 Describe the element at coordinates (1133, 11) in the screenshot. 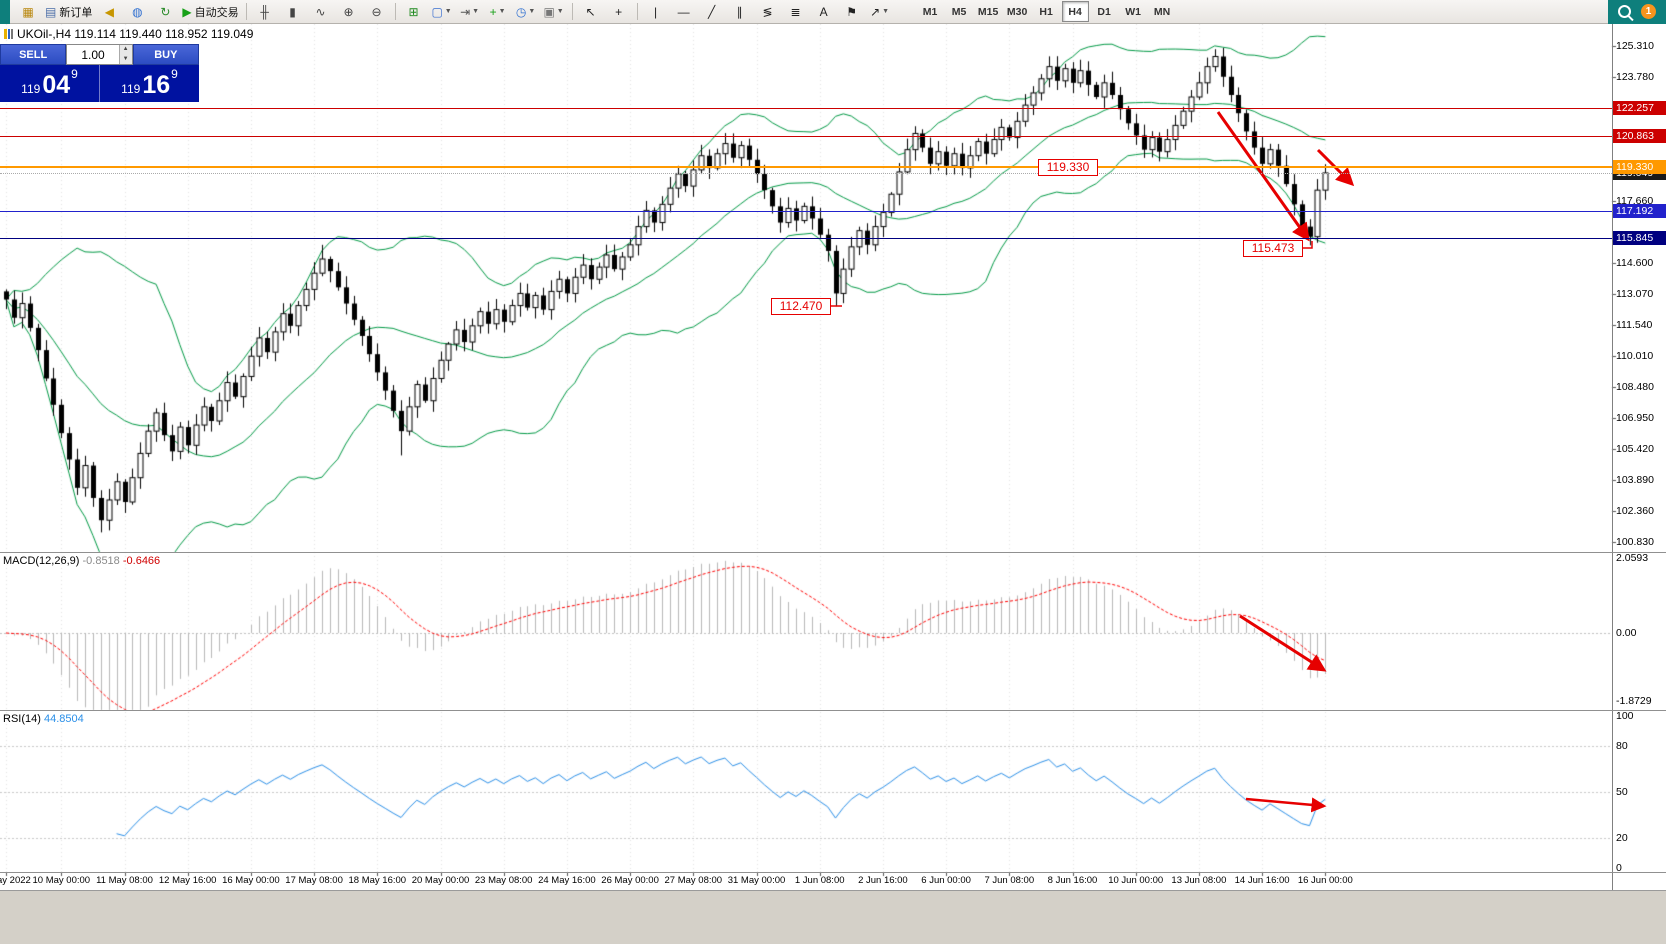

I see `timeframe-w1: W1` at that location.